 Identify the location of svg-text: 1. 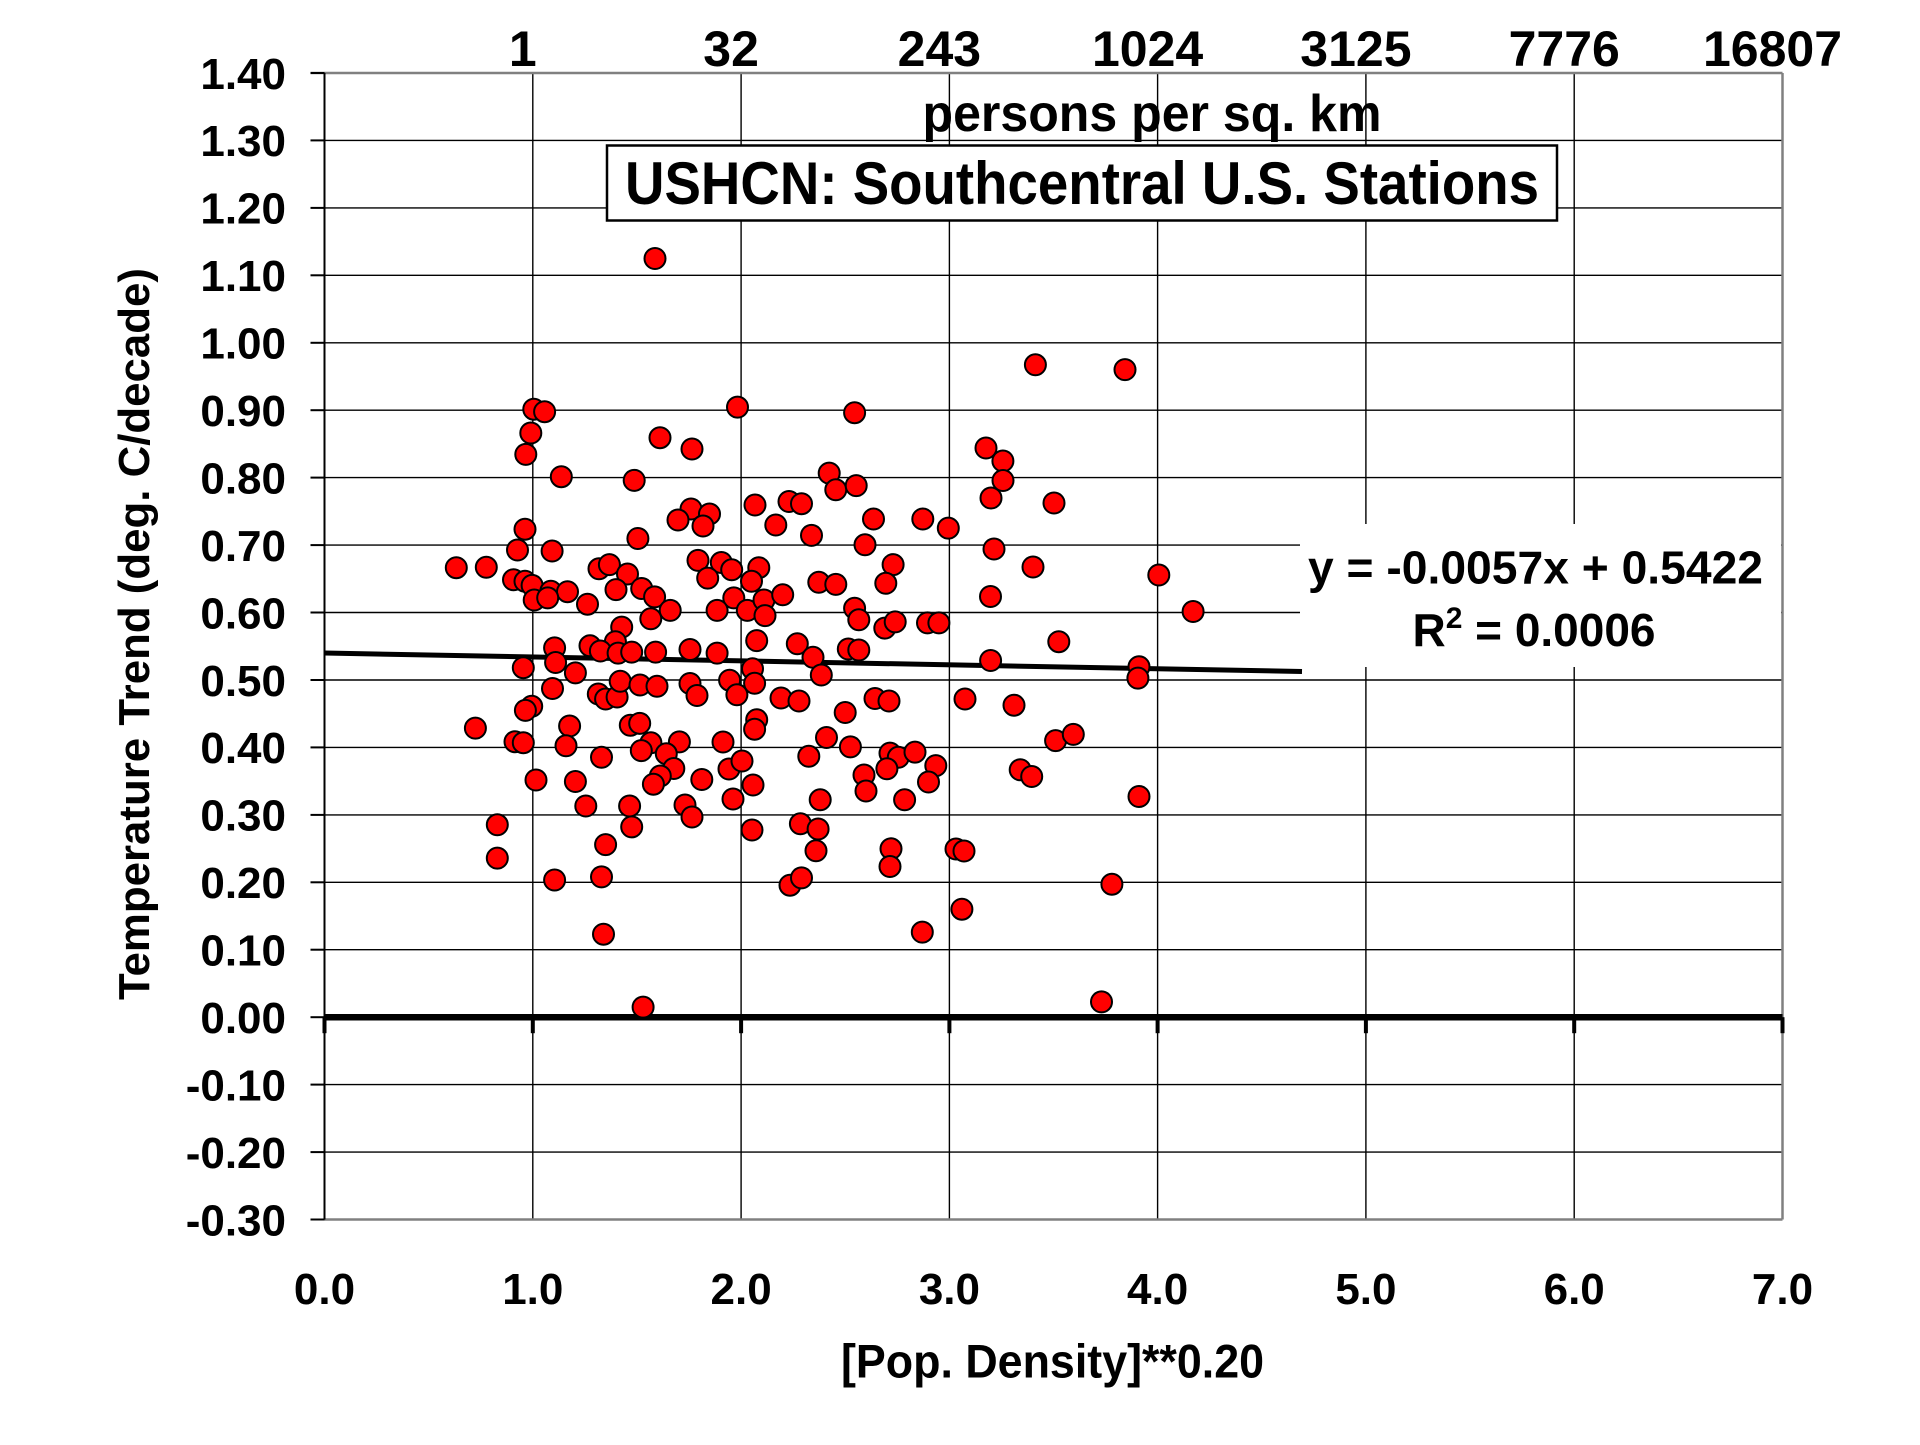
(523, 49).